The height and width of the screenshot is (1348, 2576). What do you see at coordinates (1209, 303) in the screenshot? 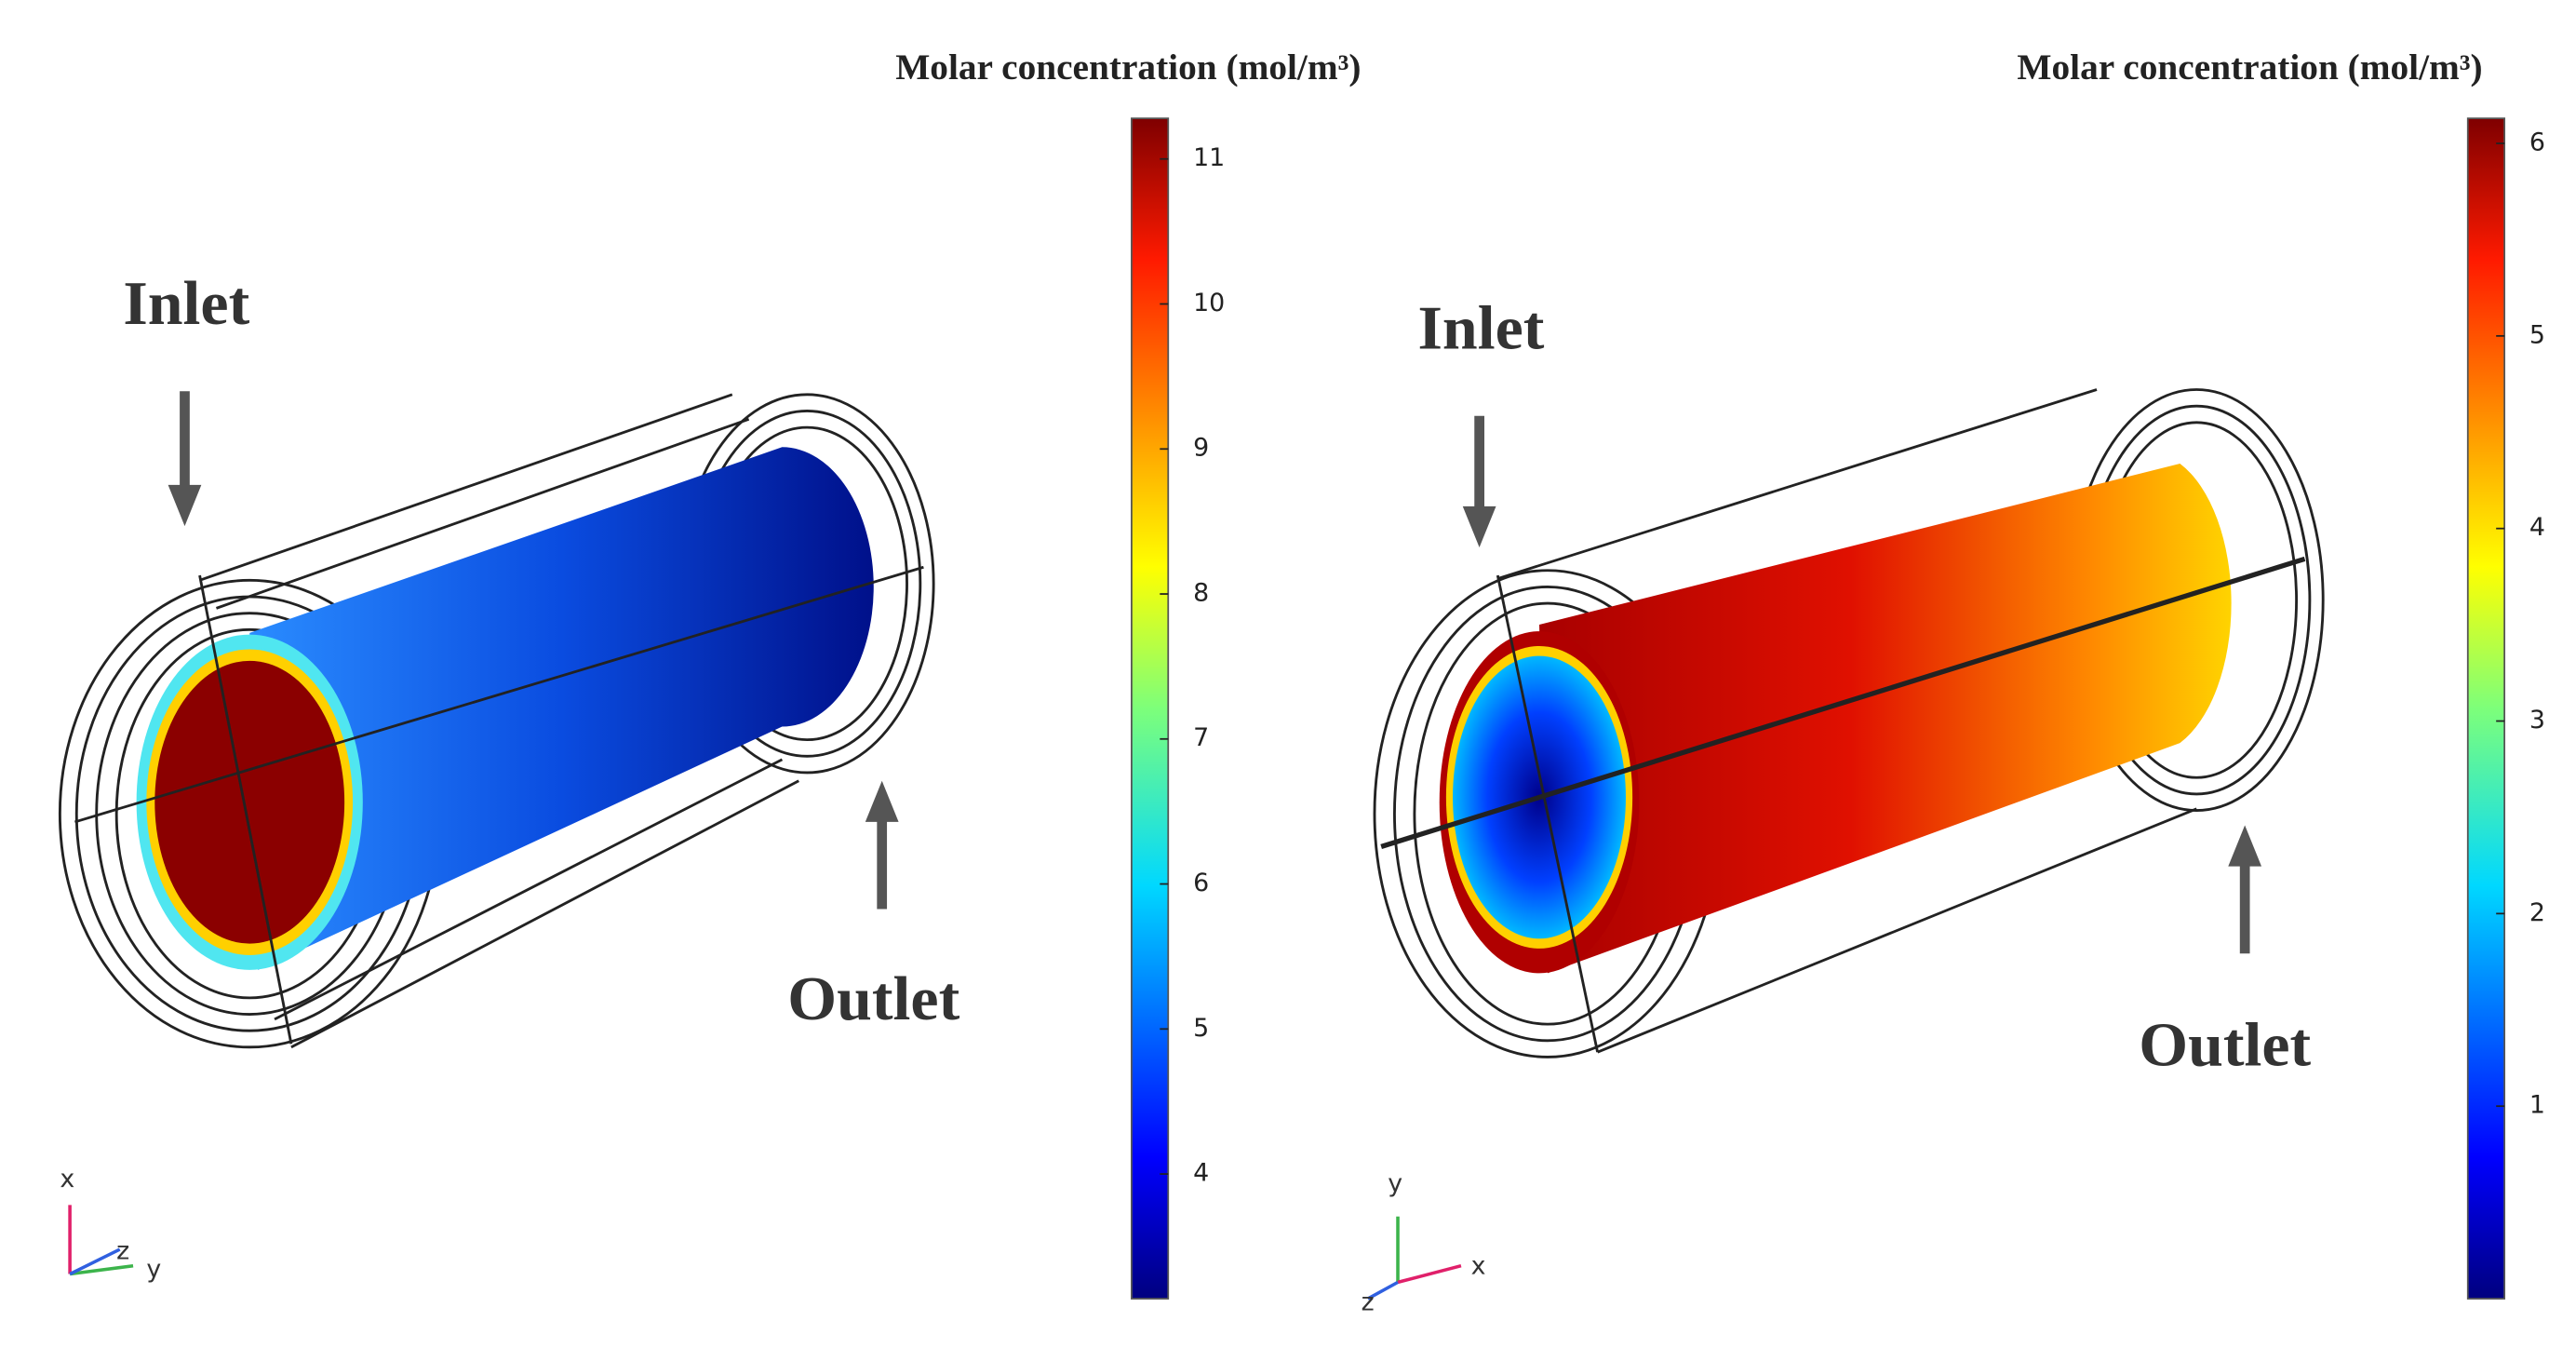
I see `colorbar-tick-label: 10` at bounding box center [1209, 303].